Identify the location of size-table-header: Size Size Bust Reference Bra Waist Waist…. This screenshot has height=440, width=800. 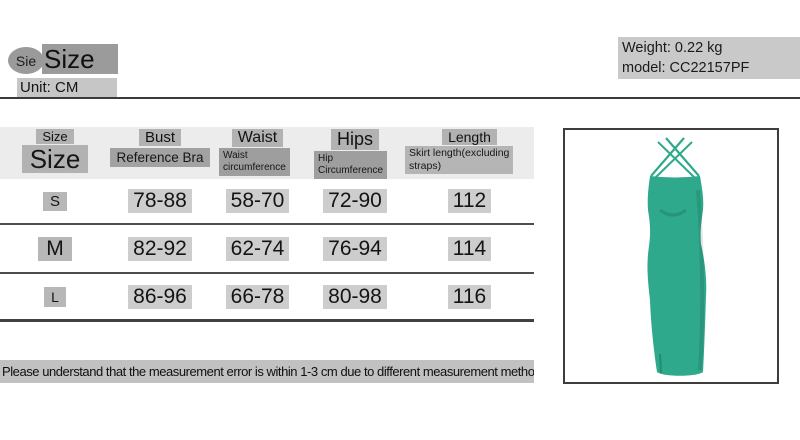
(267, 153).